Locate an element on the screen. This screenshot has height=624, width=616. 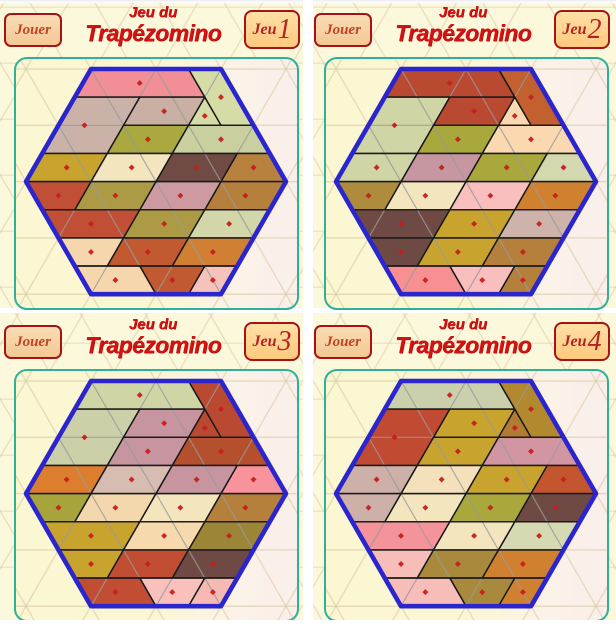
game-number-button: Jeu 1 is located at coordinates (272, 29).